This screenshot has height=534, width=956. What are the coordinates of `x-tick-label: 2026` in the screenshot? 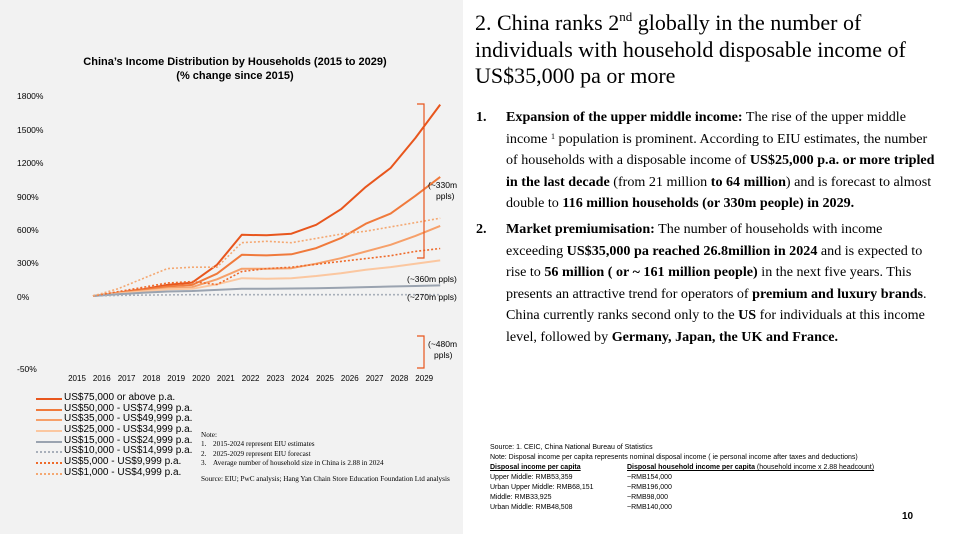 It's located at (350, 378).